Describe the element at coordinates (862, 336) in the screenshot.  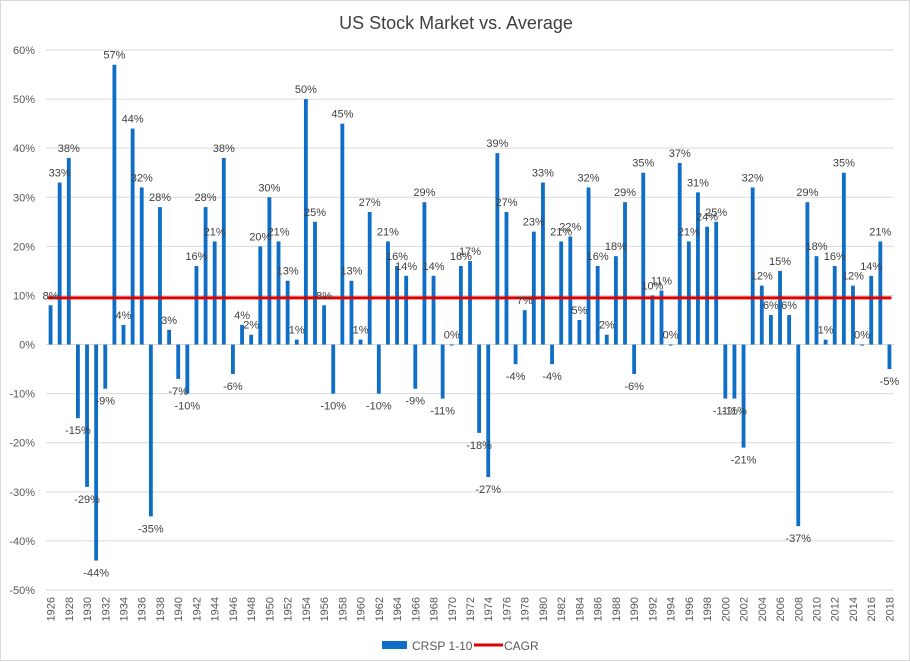
I see `data-label: 0%` at that location.